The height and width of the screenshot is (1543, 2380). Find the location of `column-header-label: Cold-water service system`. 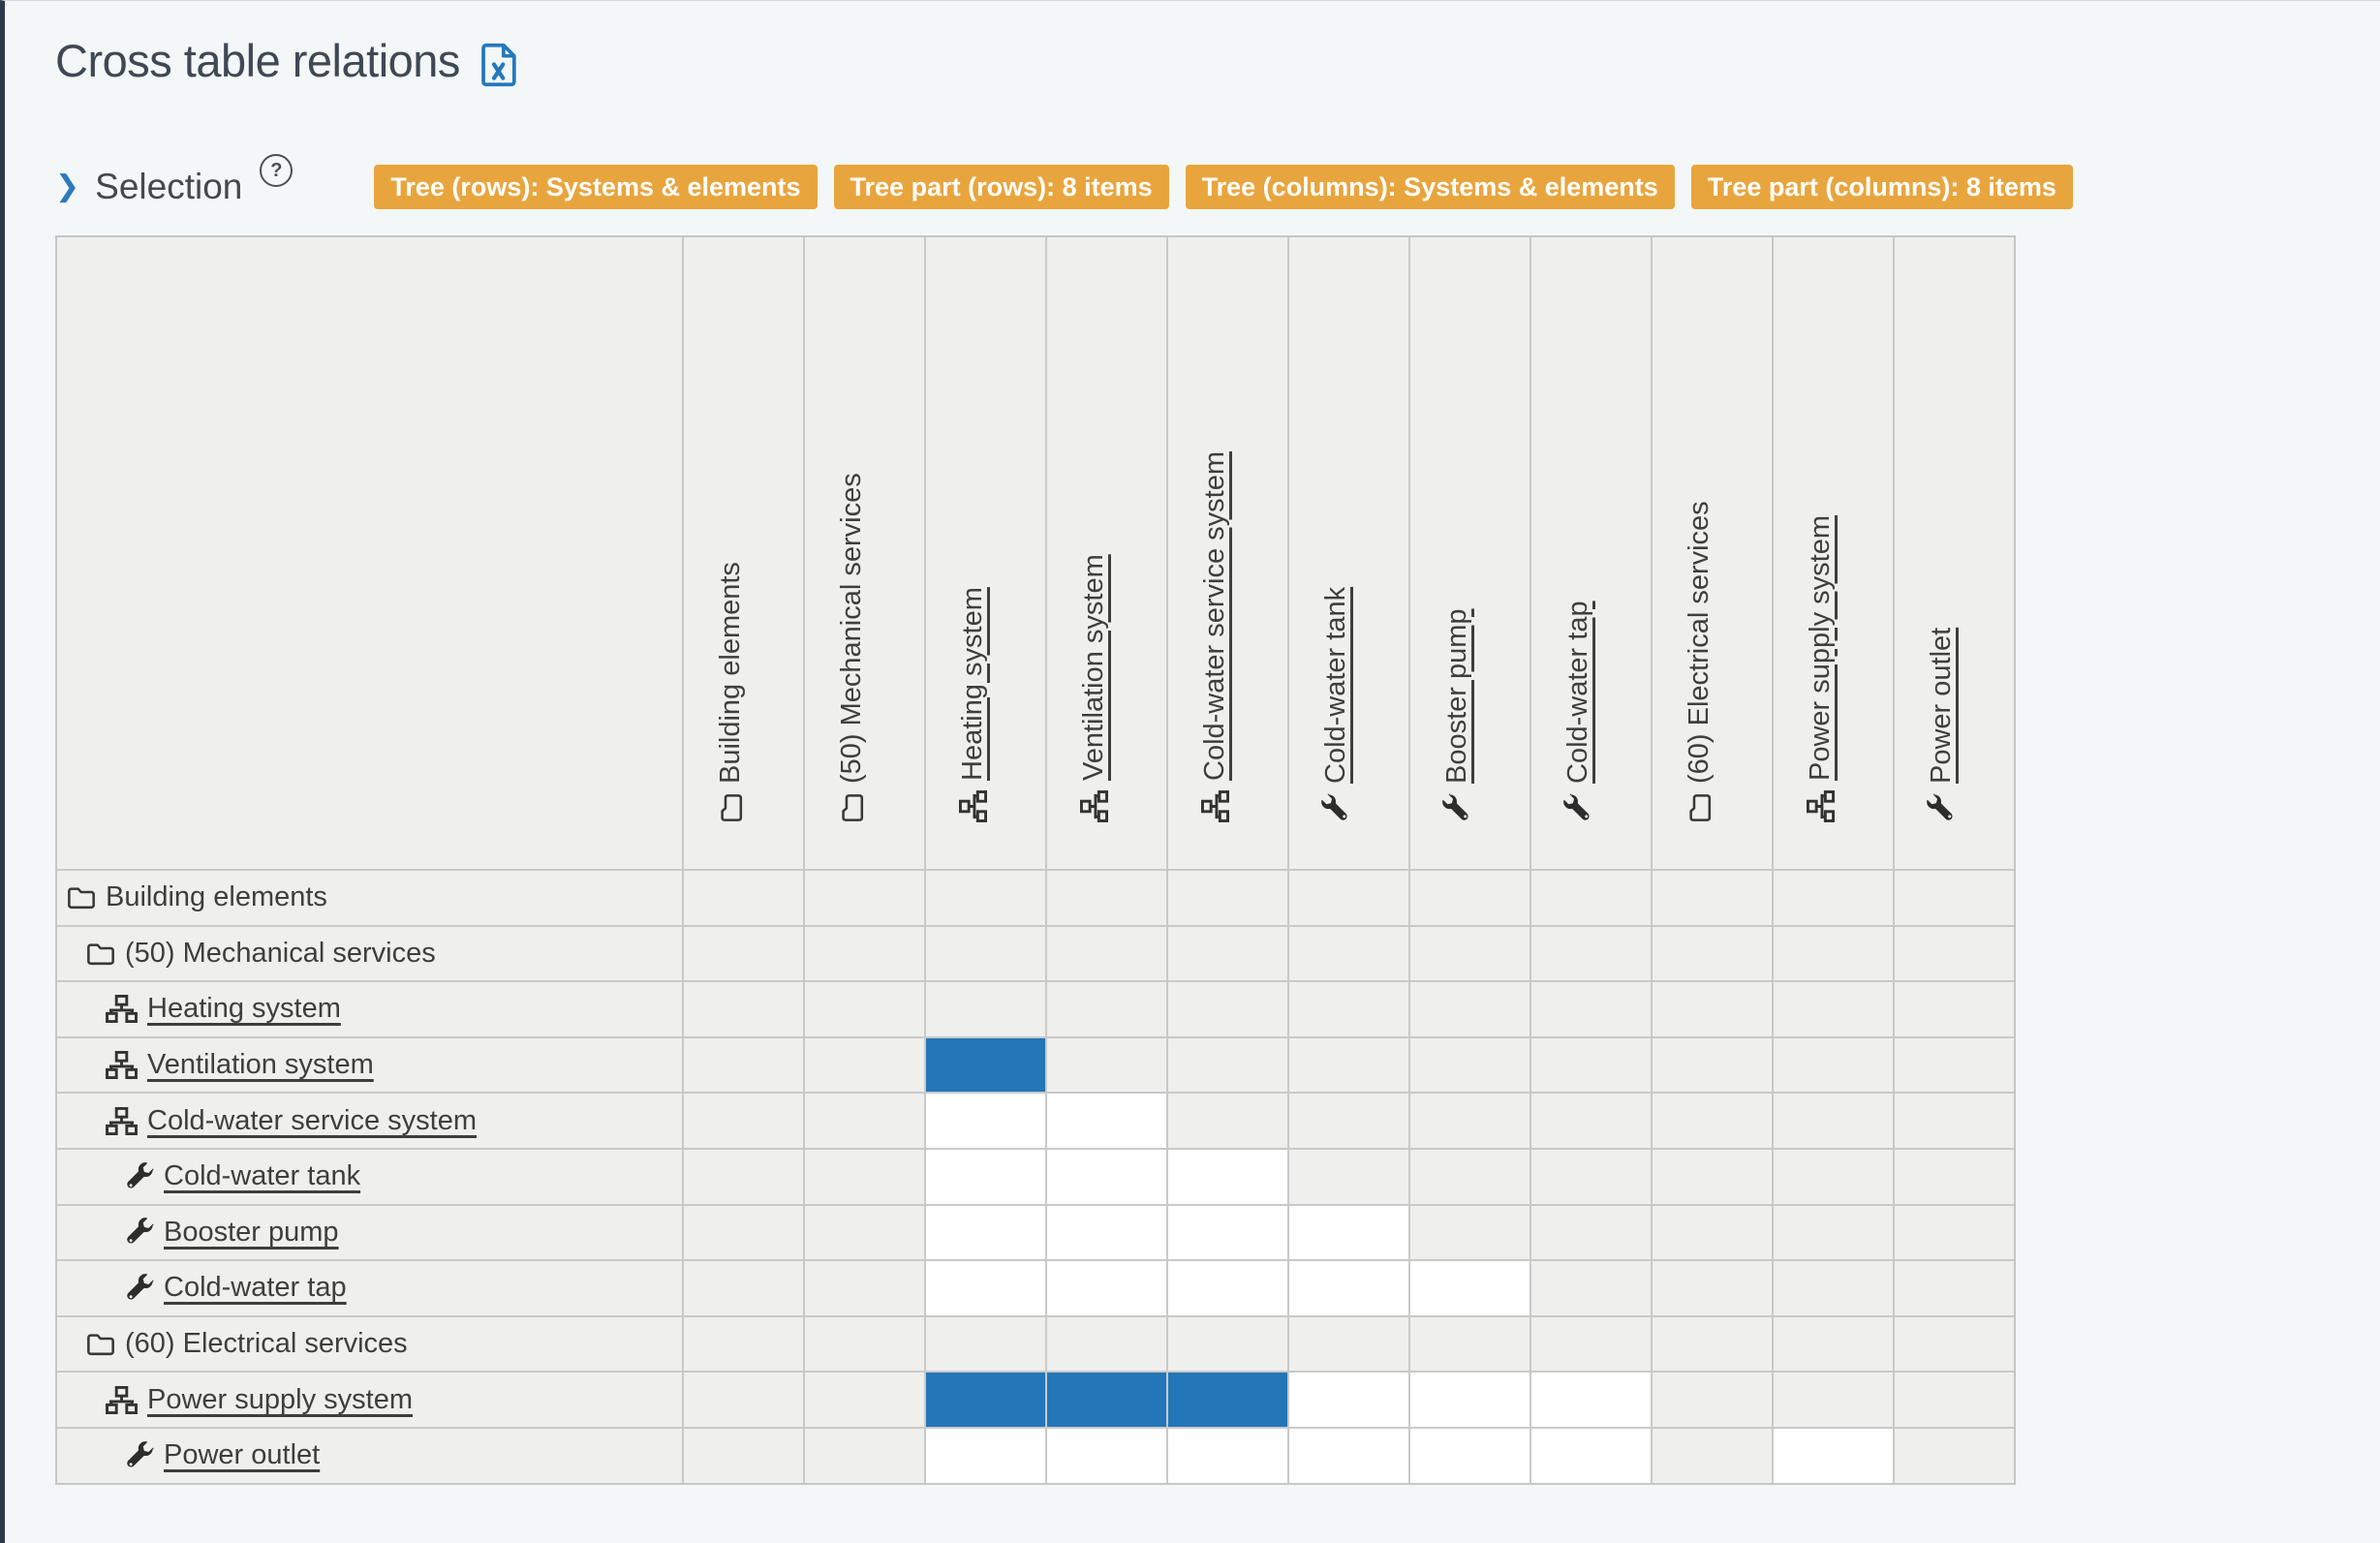

column-header-label: Cold-water service system is located at coordinates (1213, 615).